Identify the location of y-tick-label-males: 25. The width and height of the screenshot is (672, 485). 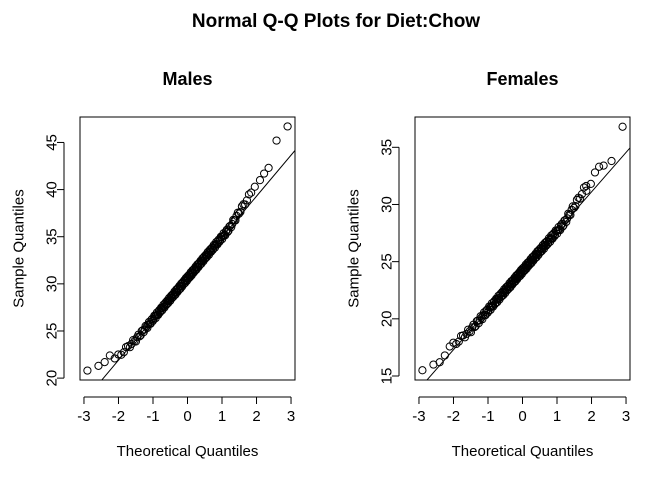
(52, 331).